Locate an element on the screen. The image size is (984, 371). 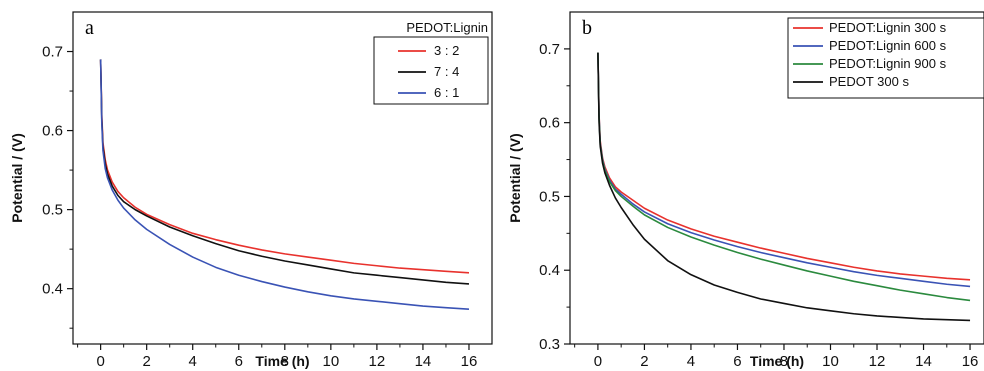
panel-b-x-tick-label: 10 is located at coordinates (830, 361).